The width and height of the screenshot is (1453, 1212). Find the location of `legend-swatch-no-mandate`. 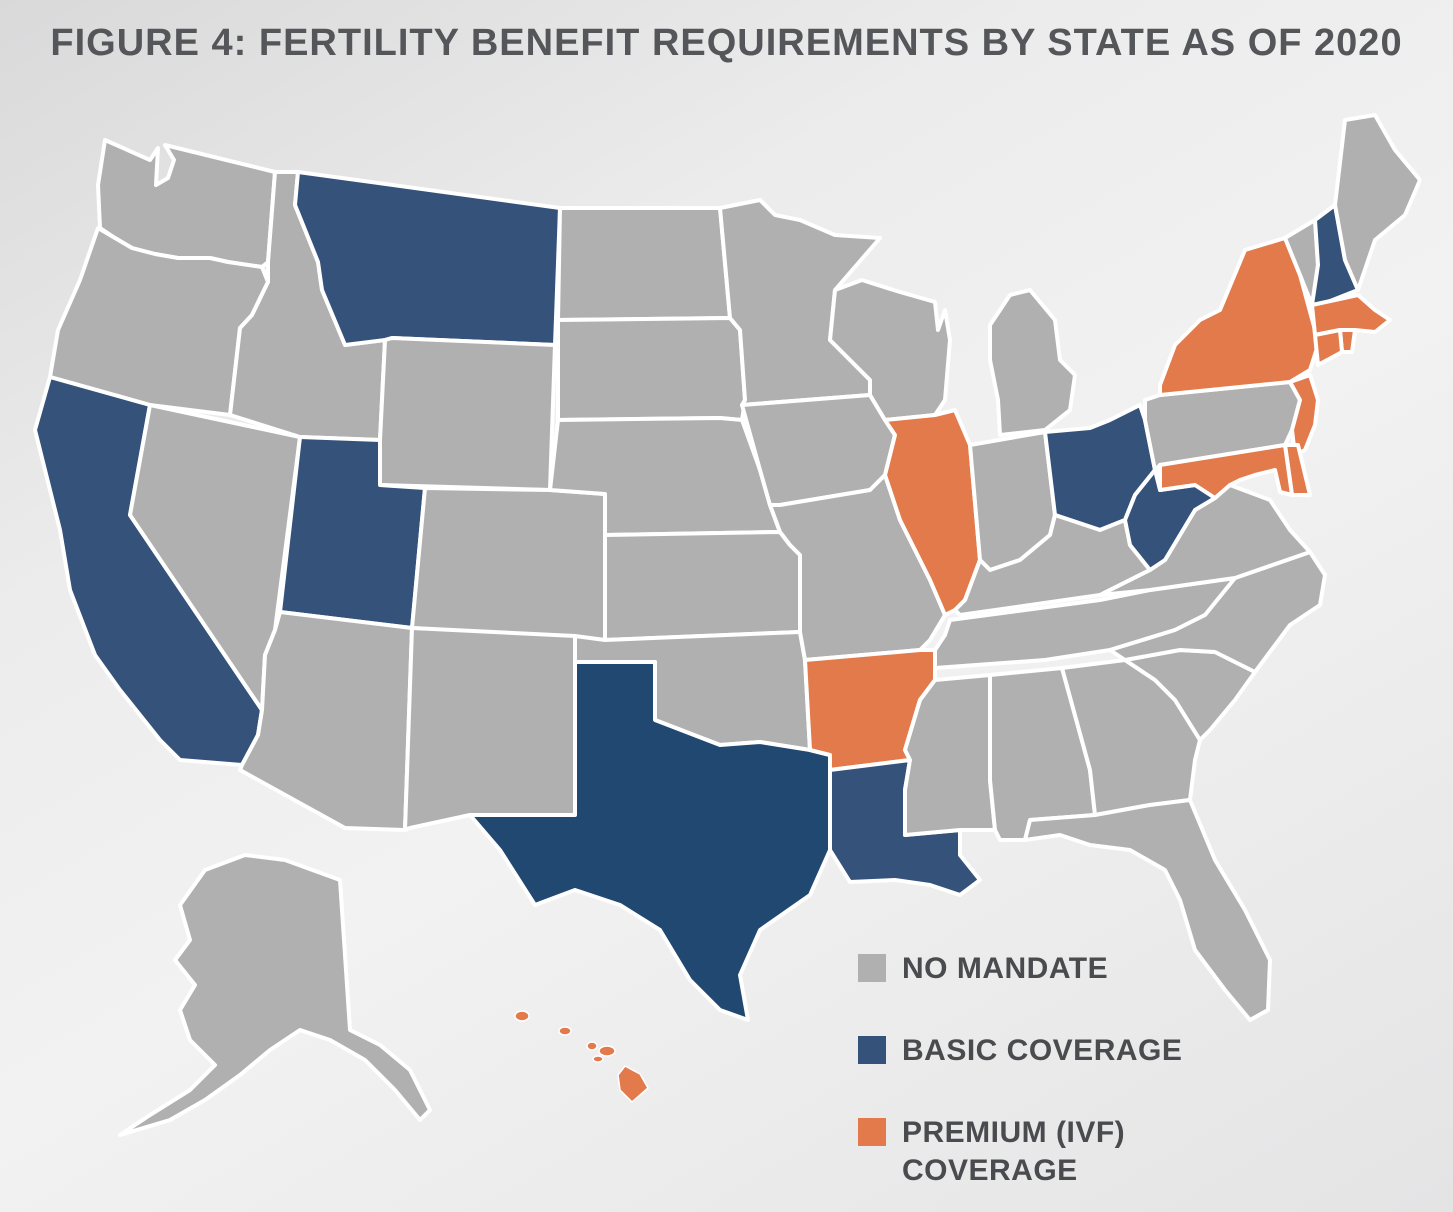

legend-swatch-no-mandate is located at coordinates (872, 968).